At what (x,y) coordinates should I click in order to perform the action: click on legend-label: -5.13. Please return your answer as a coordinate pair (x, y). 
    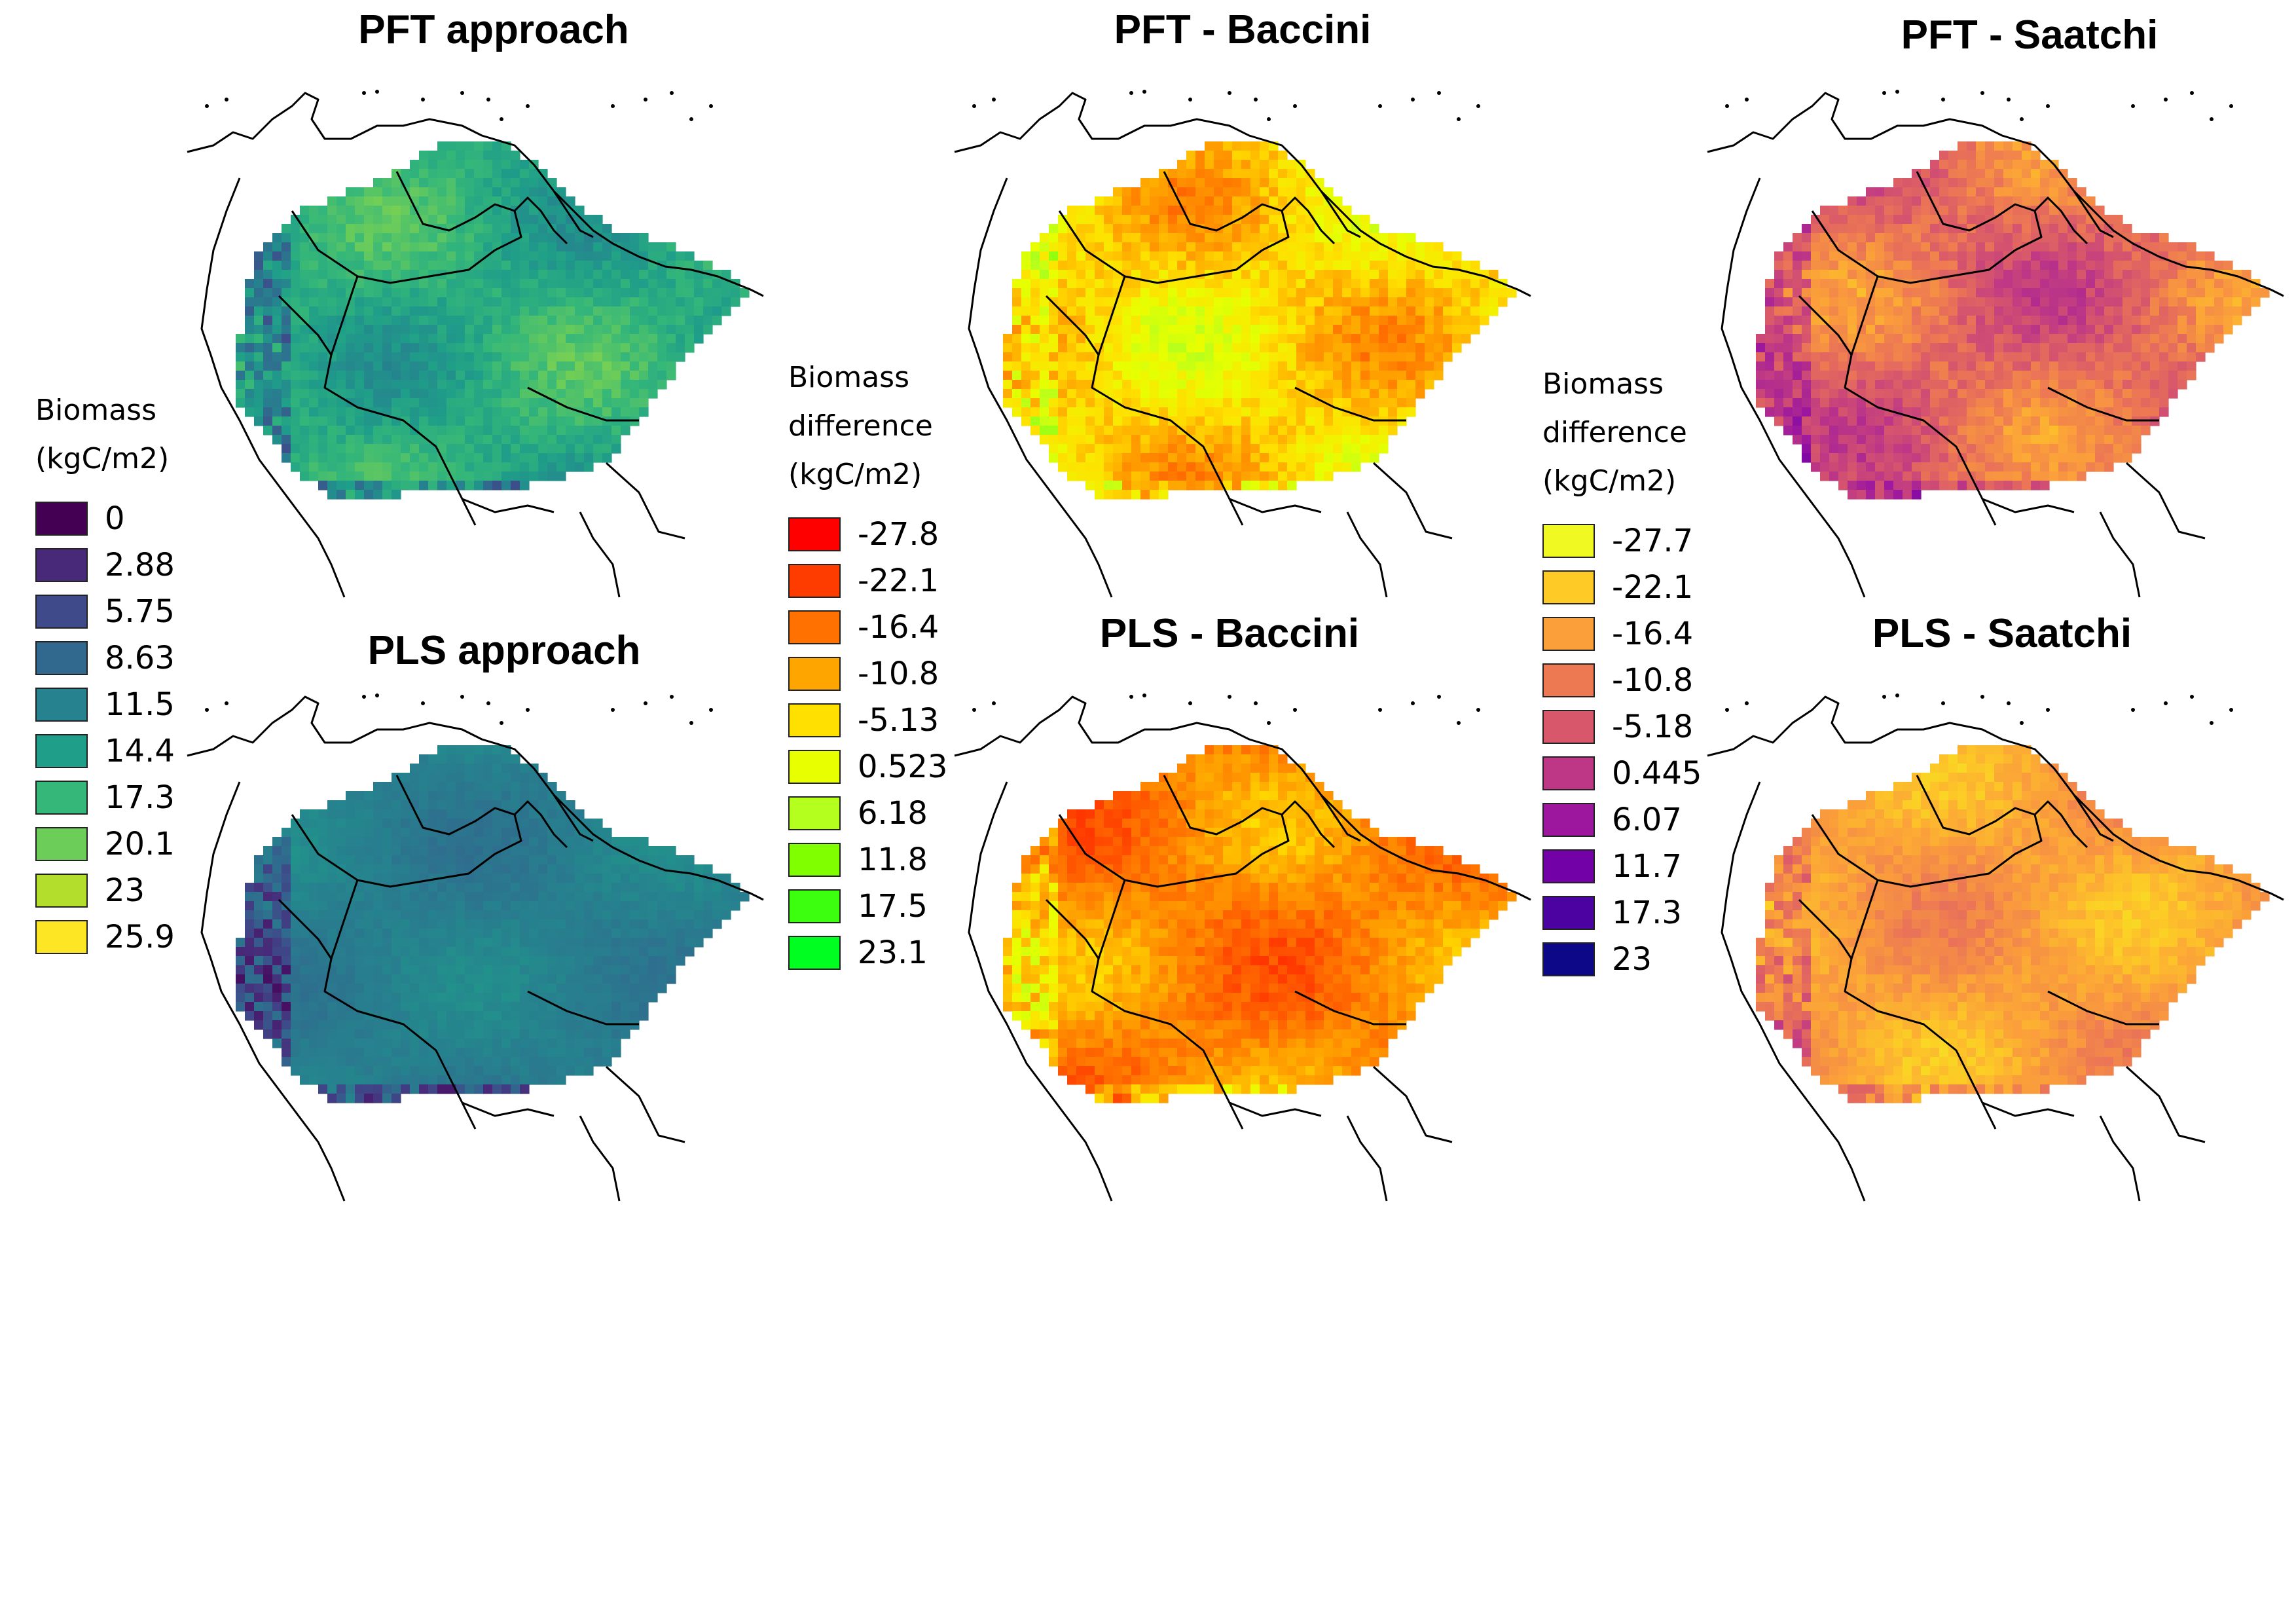
    Looking at the image, I should click on (898, 720).